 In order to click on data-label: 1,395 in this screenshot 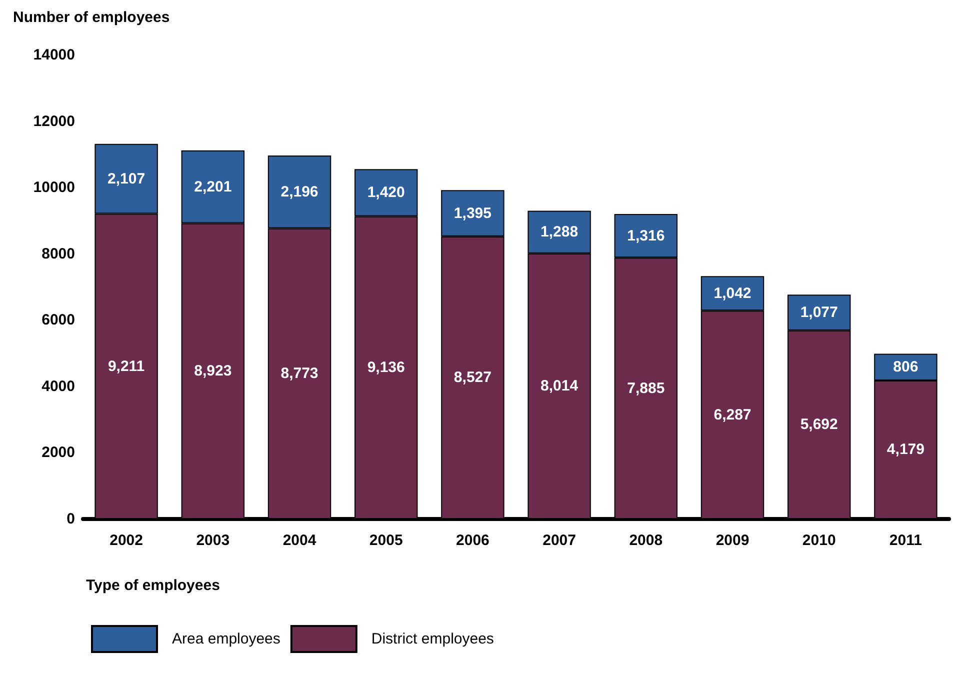, I will do `click(473, 213)`.